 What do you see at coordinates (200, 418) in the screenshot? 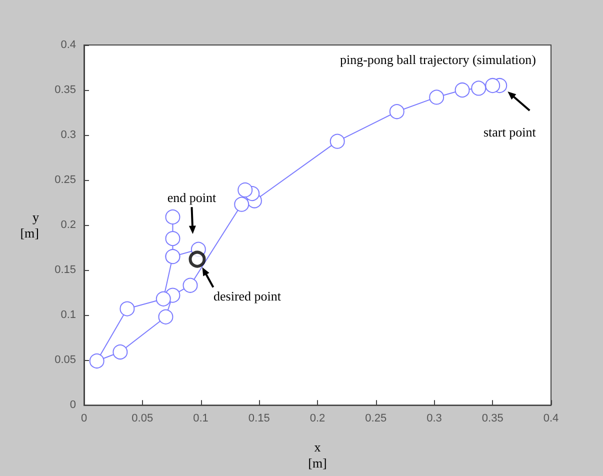
I see `x-tick-label: 0.1` at bounding box center [200, 418].